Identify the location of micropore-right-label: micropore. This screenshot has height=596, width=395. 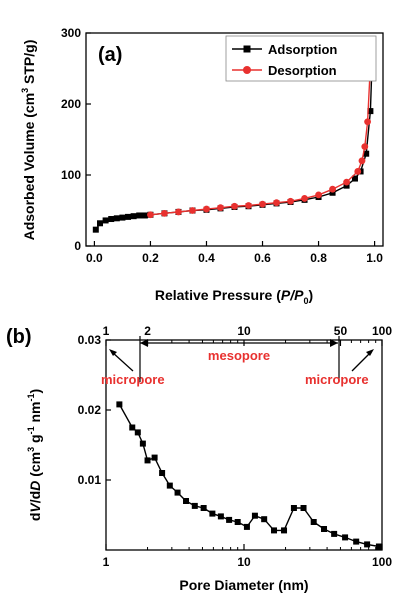
(337, 379).